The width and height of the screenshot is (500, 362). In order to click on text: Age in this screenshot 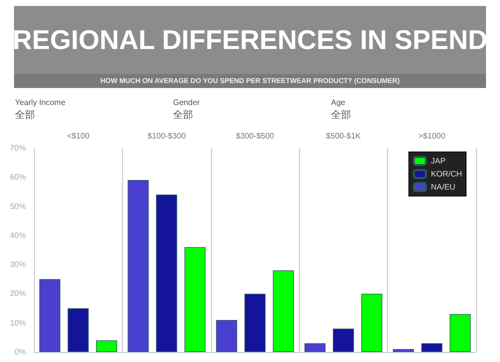, I will do `click(338, 102)`.